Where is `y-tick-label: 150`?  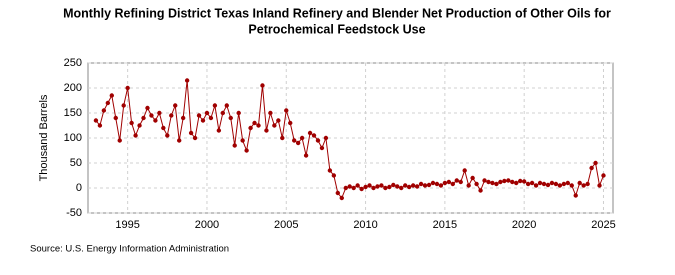 y-tick-label: 150 is located at coordinates (73, 113).